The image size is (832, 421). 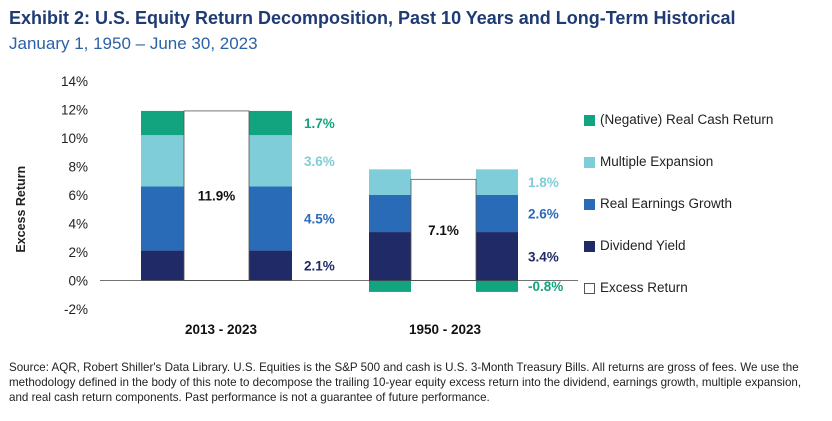 What do you see at coordinates (589, 120) in the screenshot?
I see `legend-swatch-real-cash-return` at bounding box center [589, 120].